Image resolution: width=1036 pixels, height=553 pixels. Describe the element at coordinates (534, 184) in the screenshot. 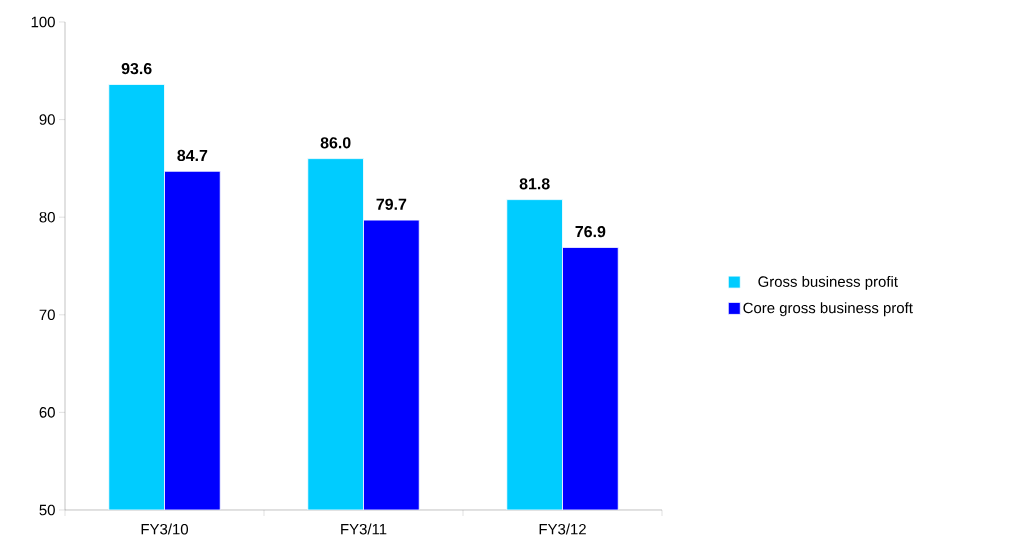

I see `data-label: 81.8` at that location.